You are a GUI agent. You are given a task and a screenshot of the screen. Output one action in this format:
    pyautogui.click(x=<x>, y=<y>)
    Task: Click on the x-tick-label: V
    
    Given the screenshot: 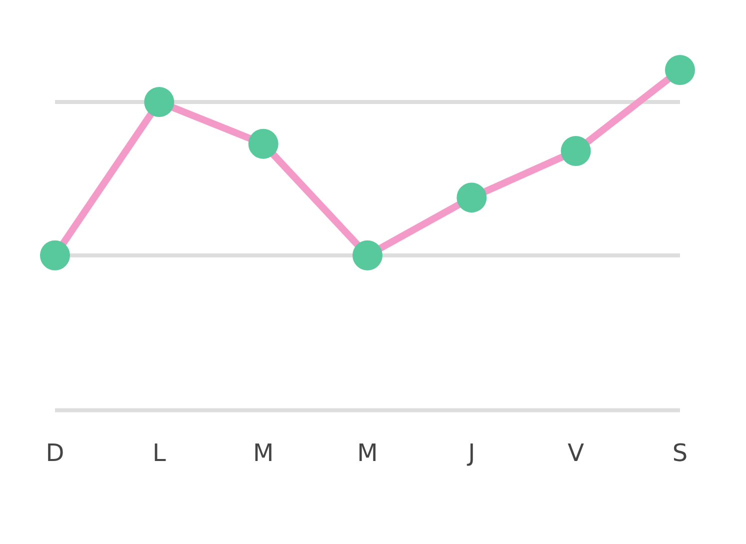 What is the action you would take?
    pyautogui.click(x=576, y=452)
    